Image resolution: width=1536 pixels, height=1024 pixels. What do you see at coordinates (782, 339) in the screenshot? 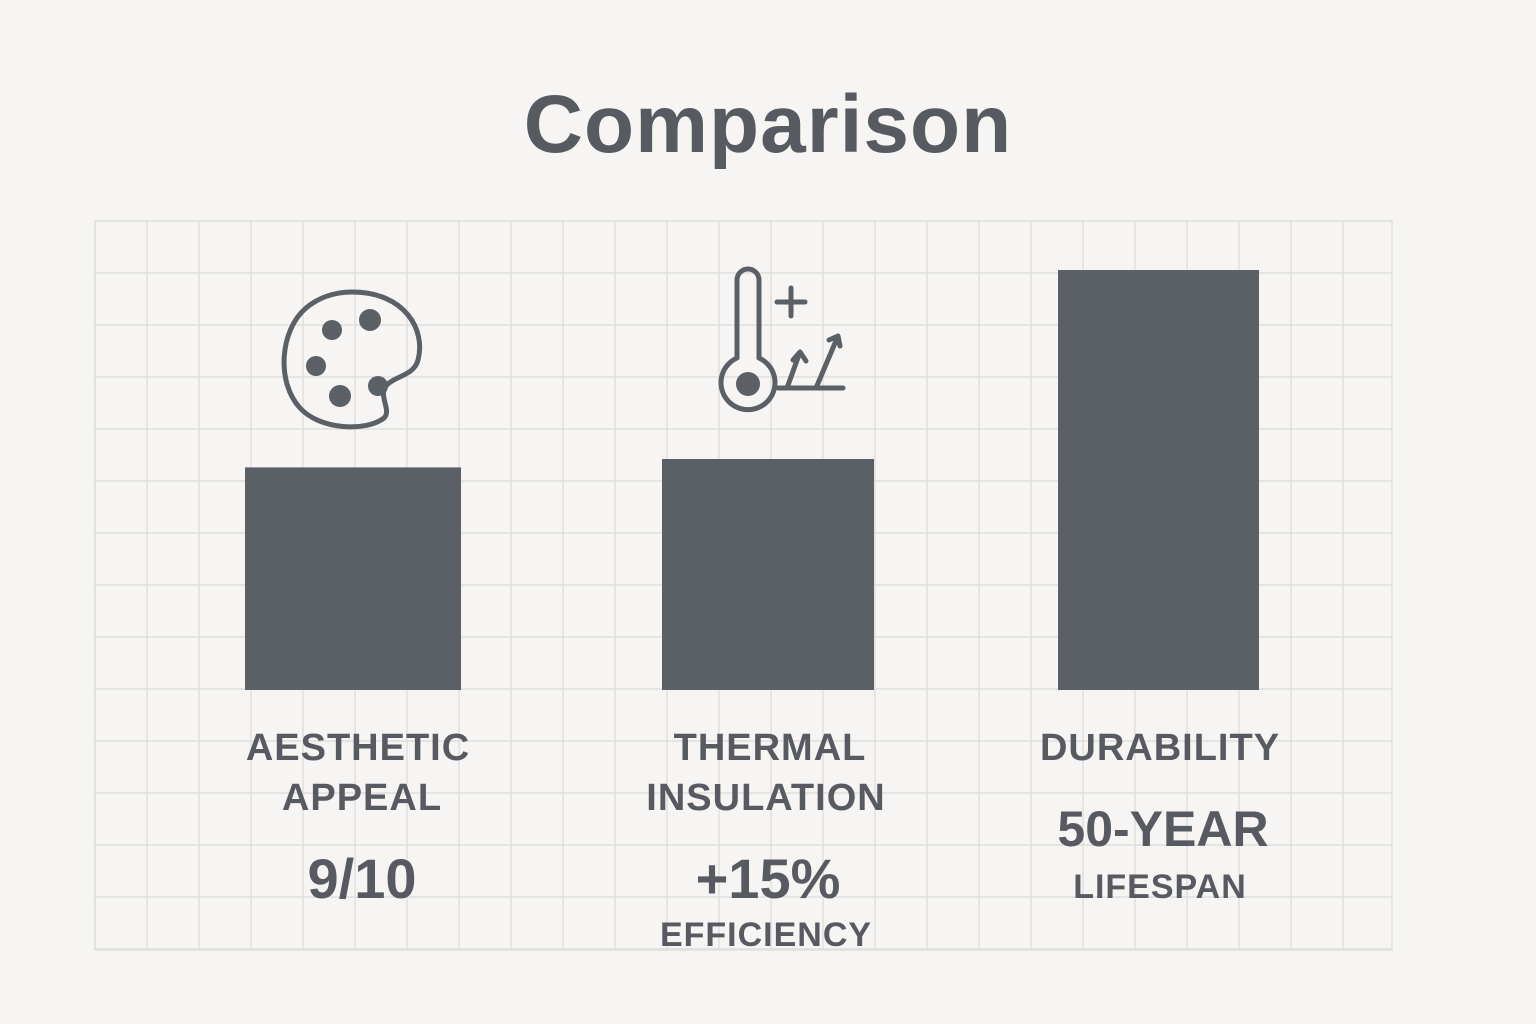
I see `thermometer-efficiency-icon` at bounding box center [782, 339].